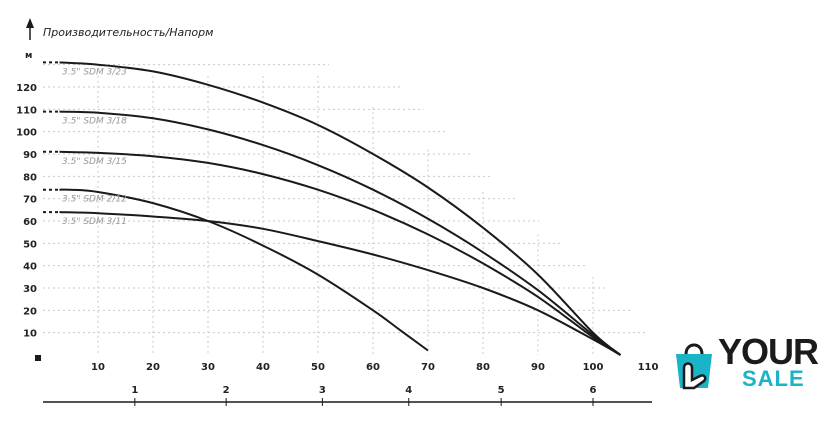 The image size is (840, 425). Describe the element at coordinates (26, 110) in the screenshot. I see `y-tick-label: 110` at that location.